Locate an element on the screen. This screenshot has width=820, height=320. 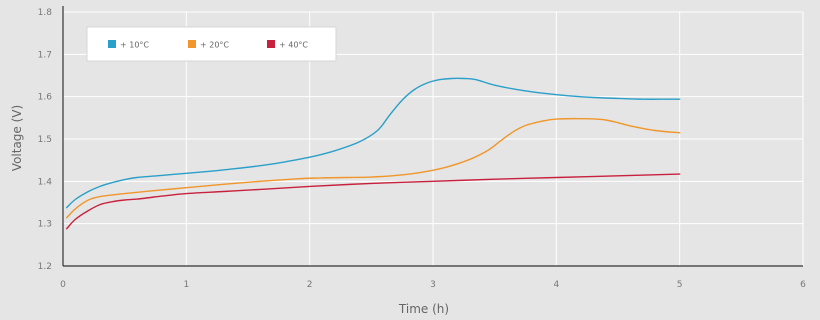
y-tick-label: 1.6 is located at coordinates (45, 98).